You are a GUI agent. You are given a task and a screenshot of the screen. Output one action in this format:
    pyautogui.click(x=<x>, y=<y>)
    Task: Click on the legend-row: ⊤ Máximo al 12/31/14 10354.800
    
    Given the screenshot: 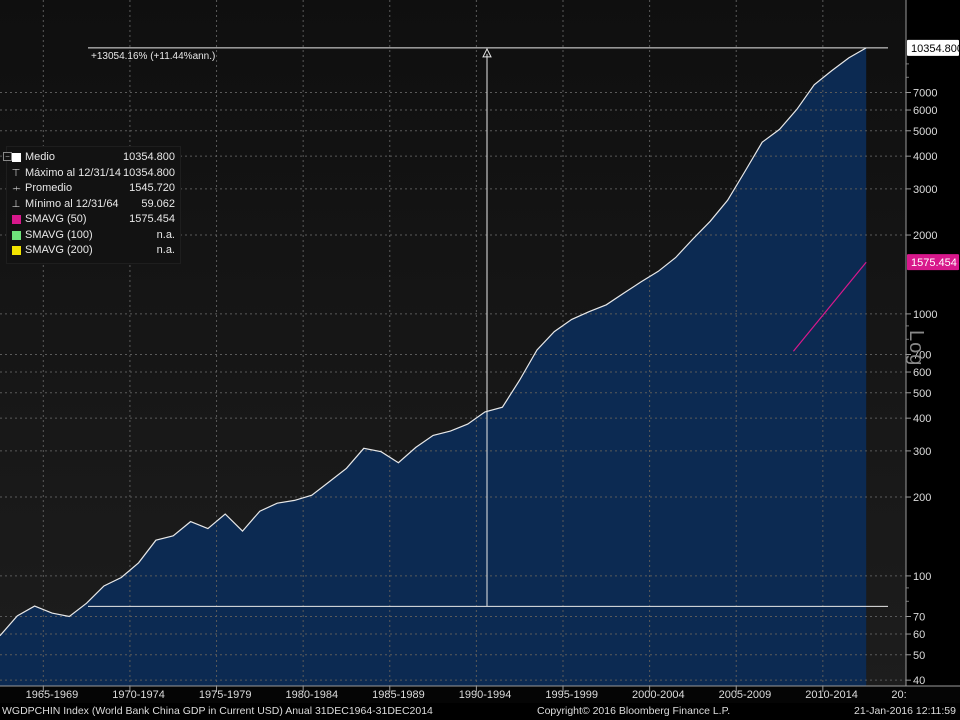 What is the action you would take?
    pyautogui.click(x=94, y=173)
    